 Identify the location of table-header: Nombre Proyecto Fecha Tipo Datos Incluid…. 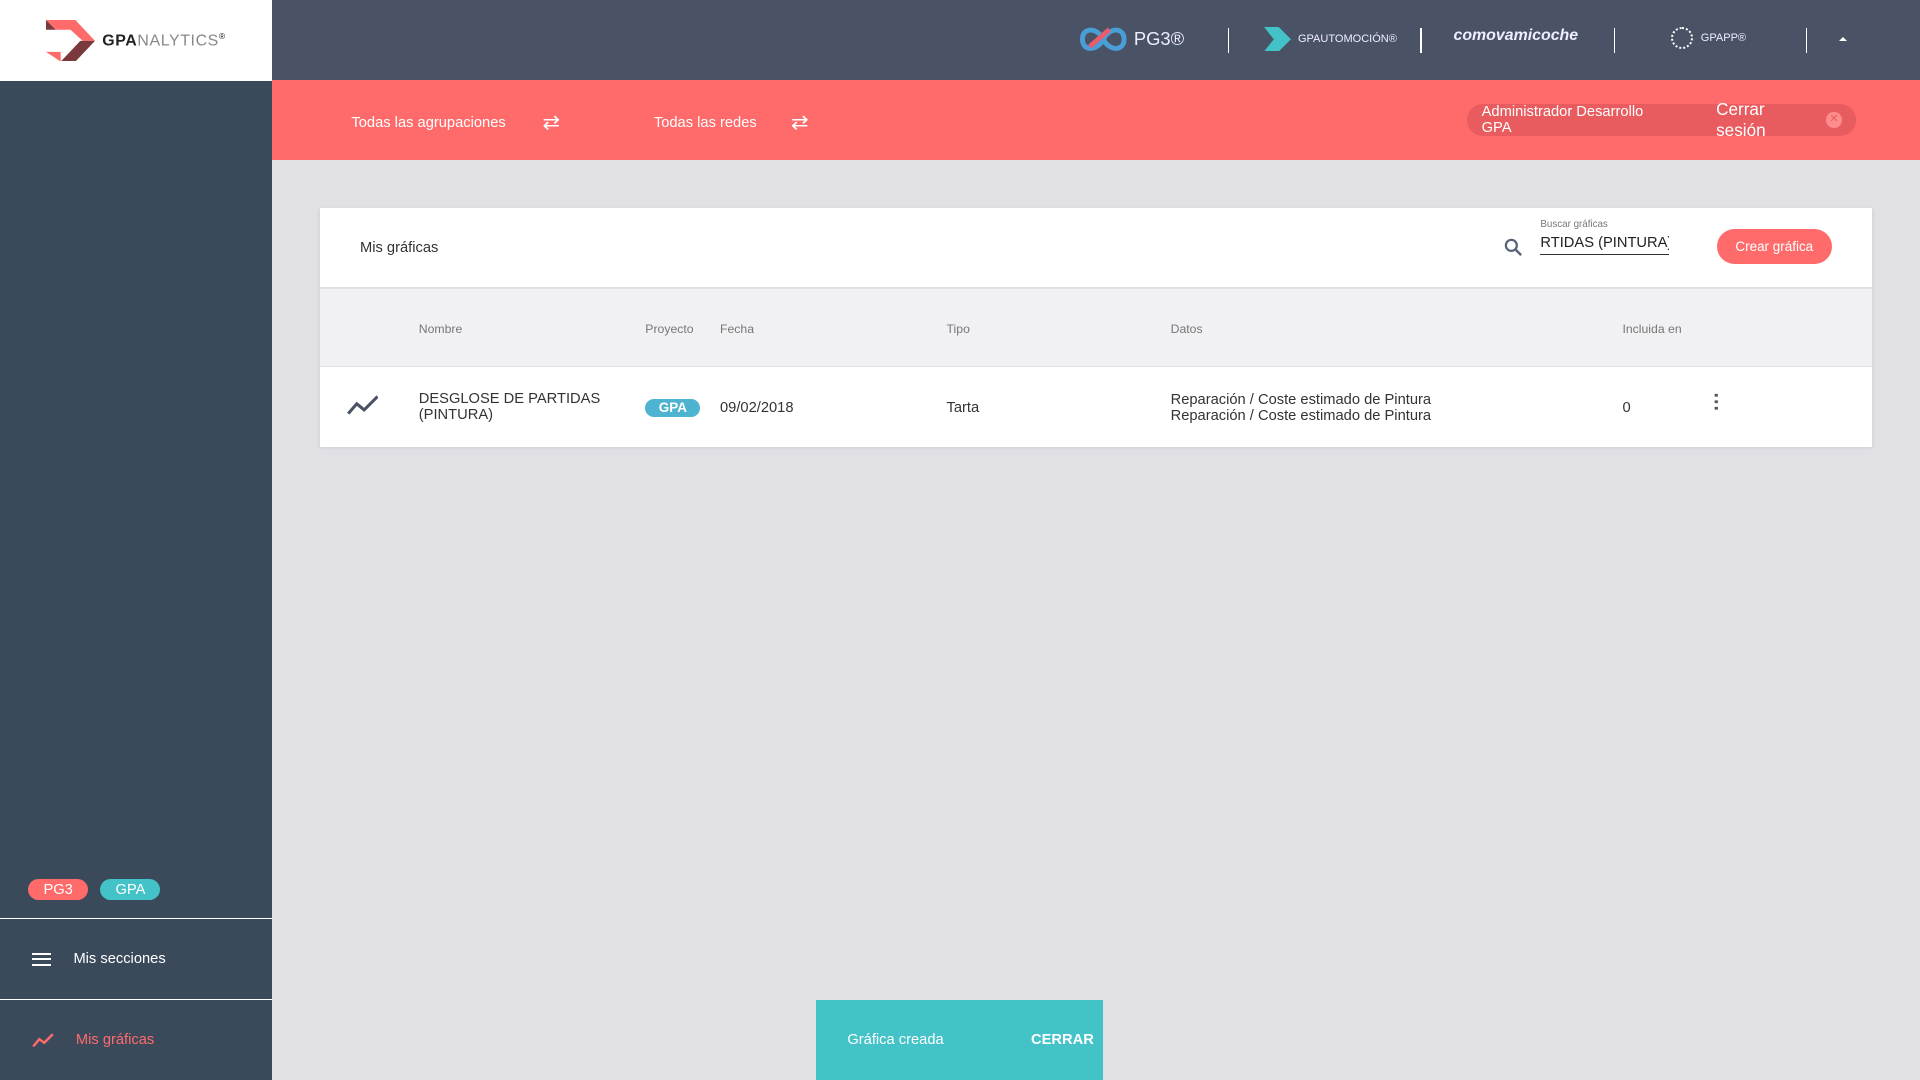
(1096, 327).